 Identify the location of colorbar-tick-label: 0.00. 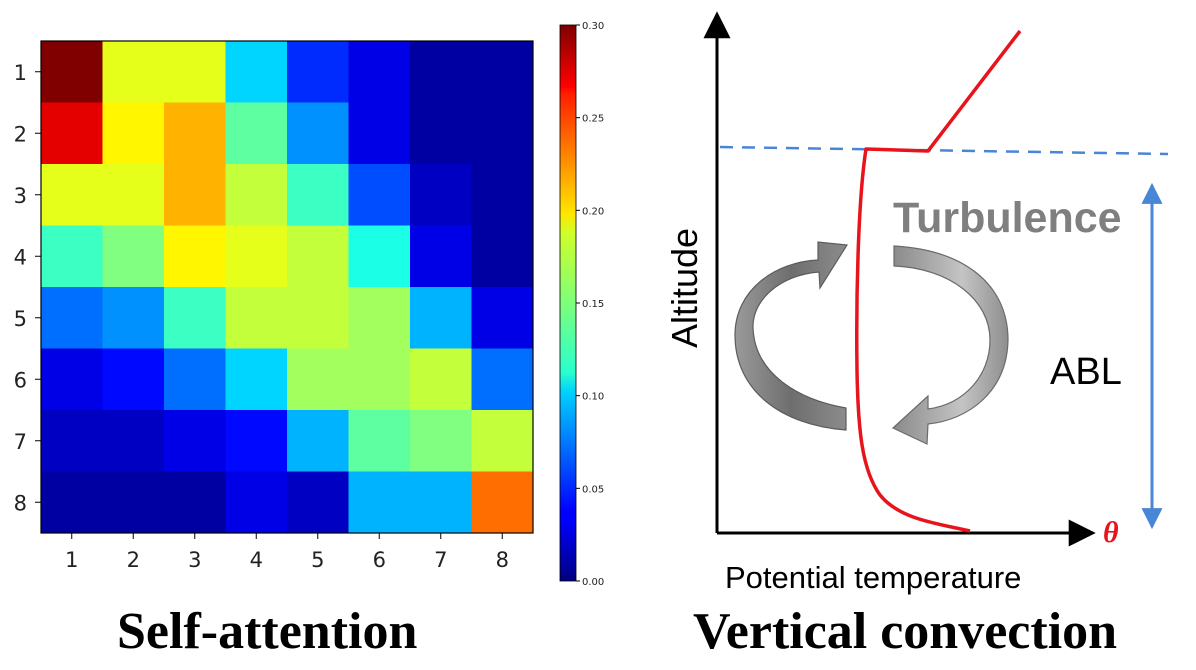
(593, 582).